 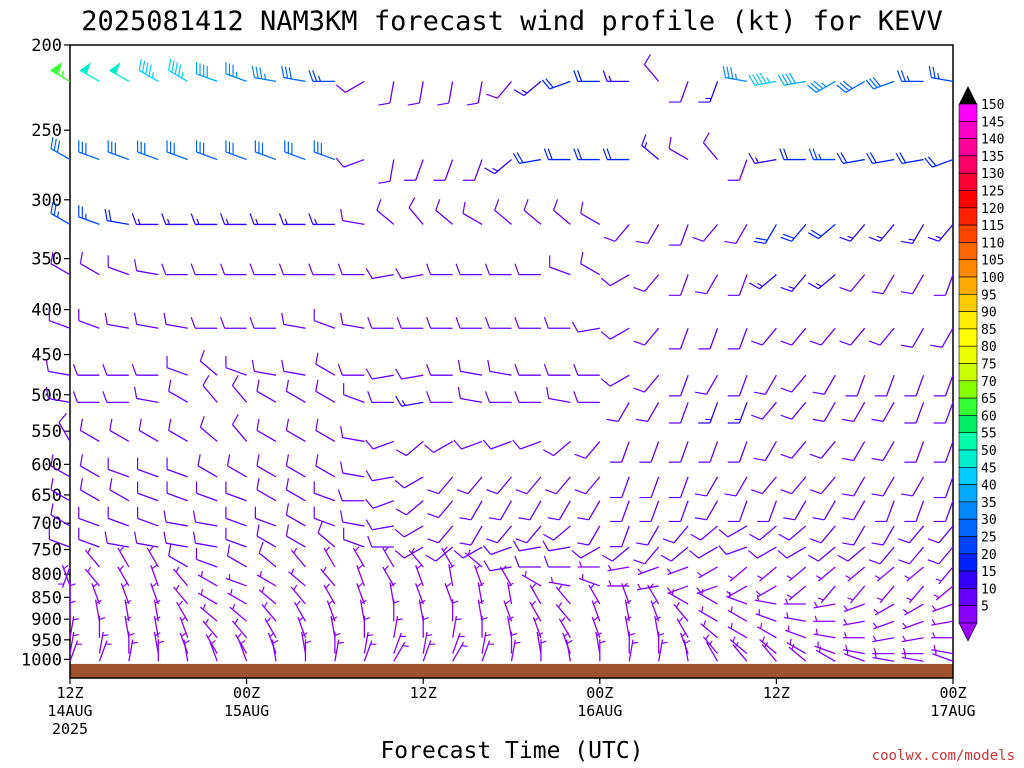 What do you see at coordinates (952, 711) in the screenshot?
I see `x-tick-label: 17AUG` at bounding box center [952, 711].